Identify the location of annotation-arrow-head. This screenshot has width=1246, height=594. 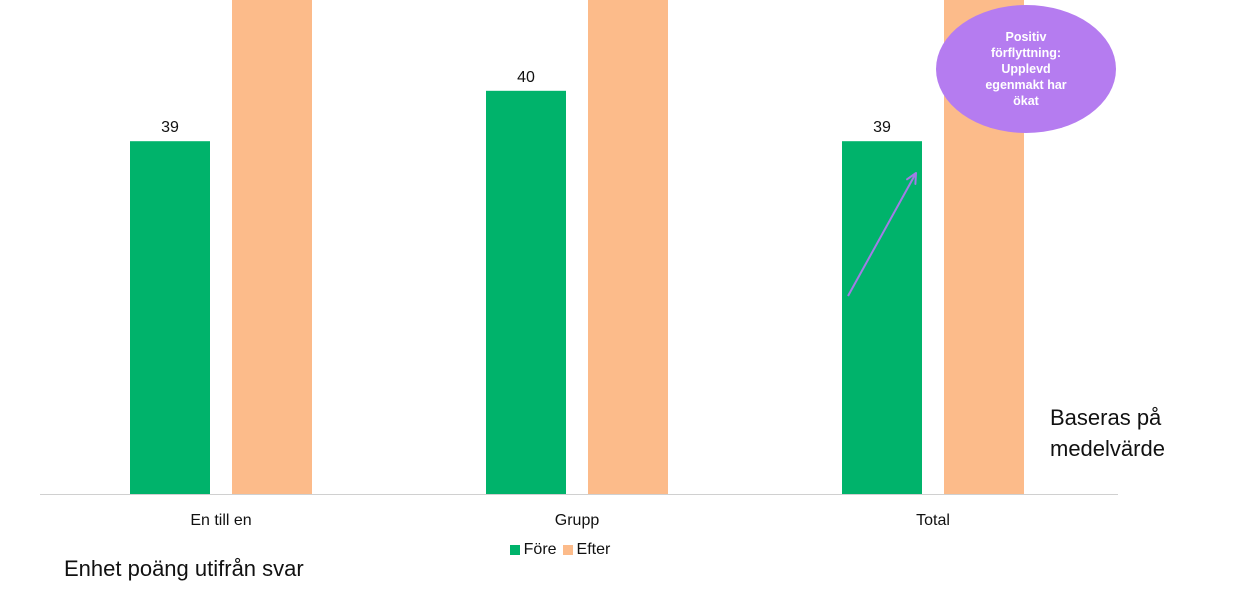
(911, 178).